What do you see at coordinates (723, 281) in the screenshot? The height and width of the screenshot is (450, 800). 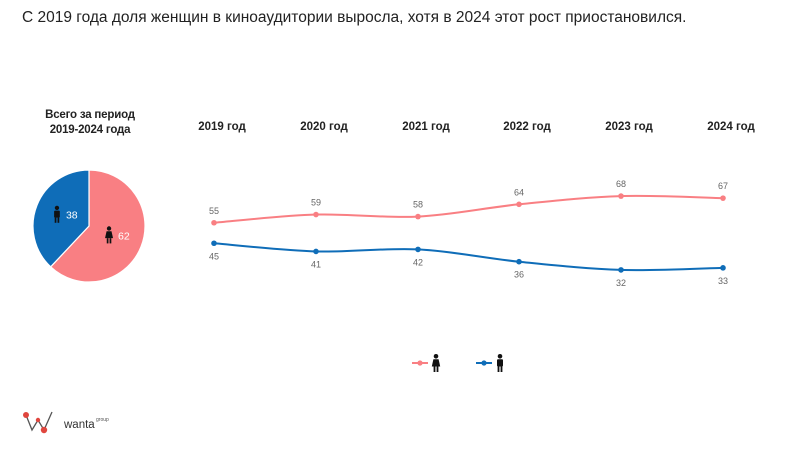 I see `data-label-men: 33` at bounding box center [723, 281].